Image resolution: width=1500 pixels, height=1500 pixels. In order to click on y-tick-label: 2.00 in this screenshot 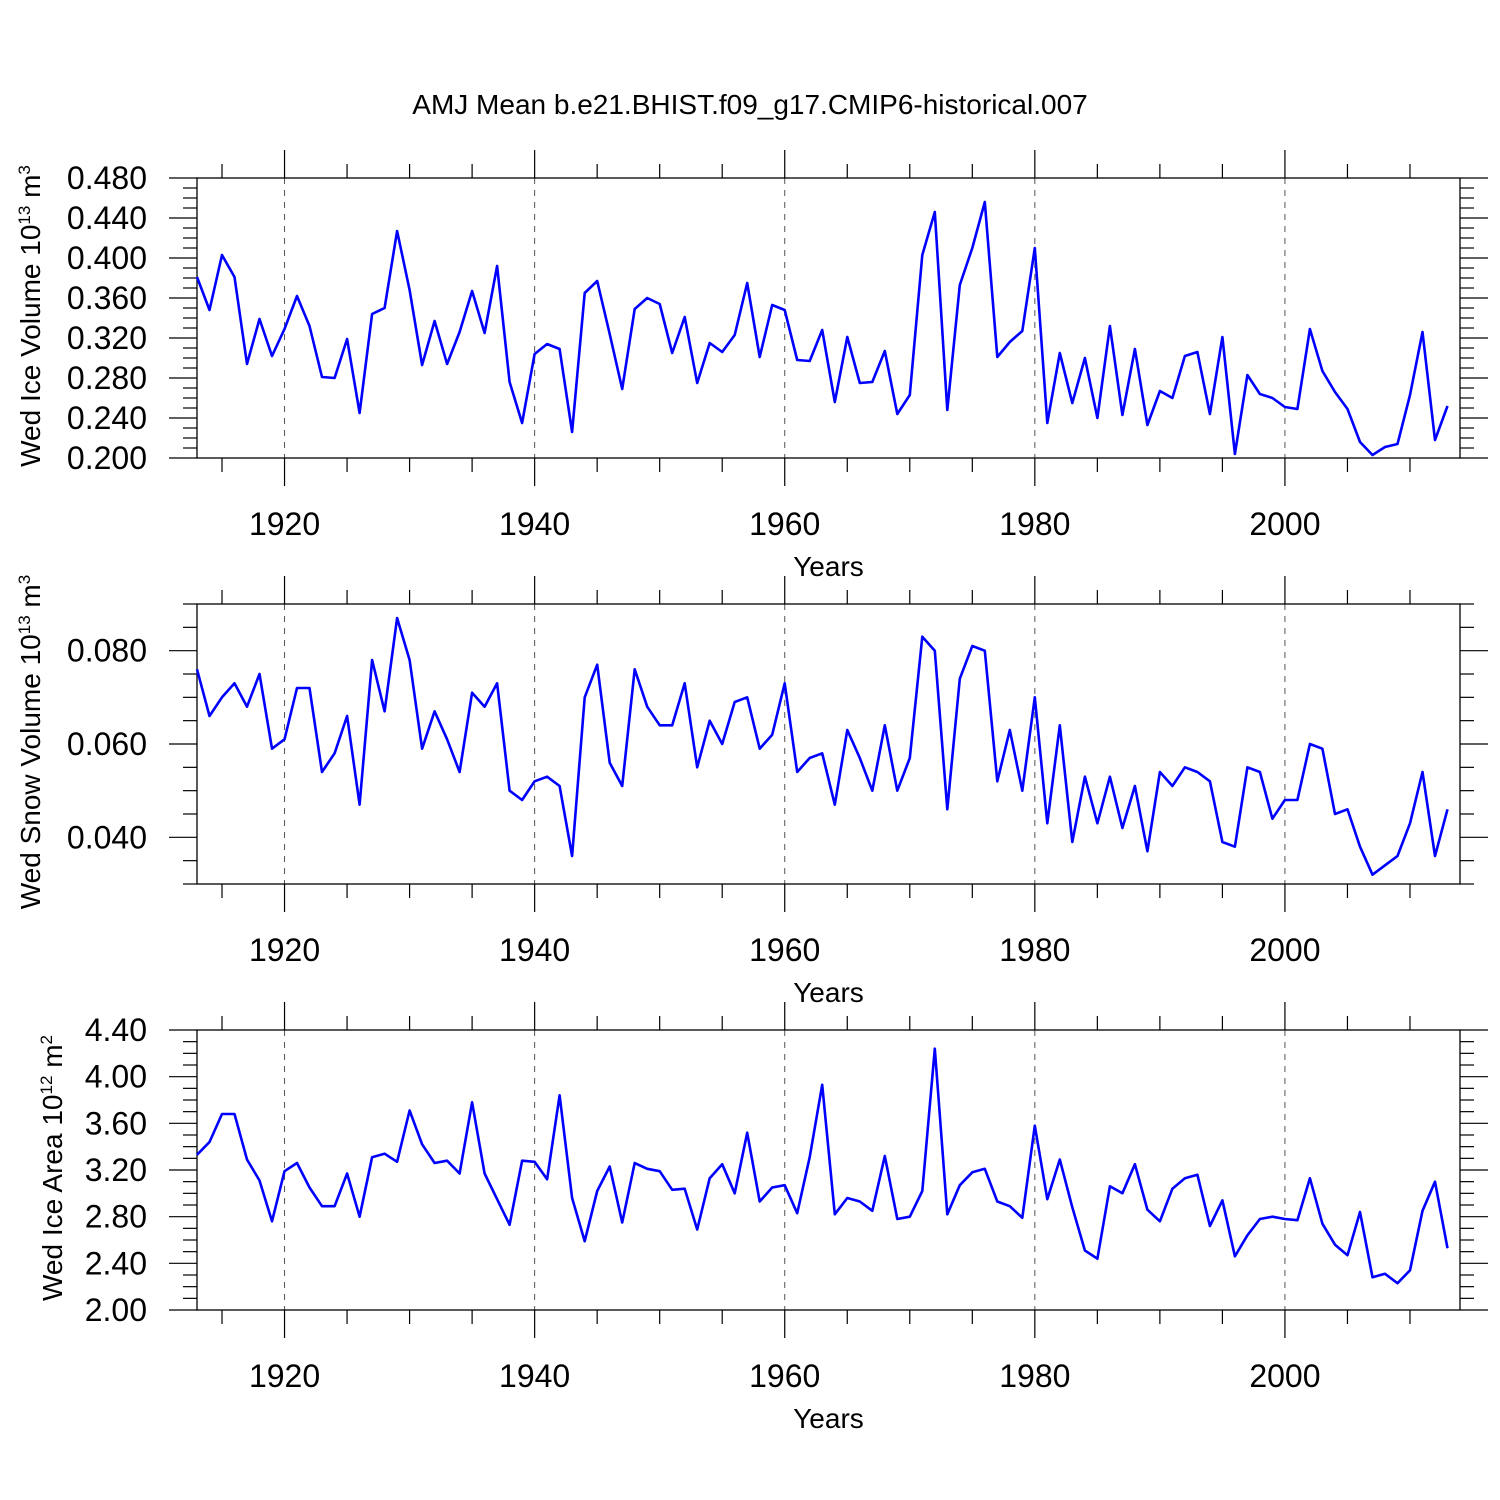, I will do `click(116, 1310)`.